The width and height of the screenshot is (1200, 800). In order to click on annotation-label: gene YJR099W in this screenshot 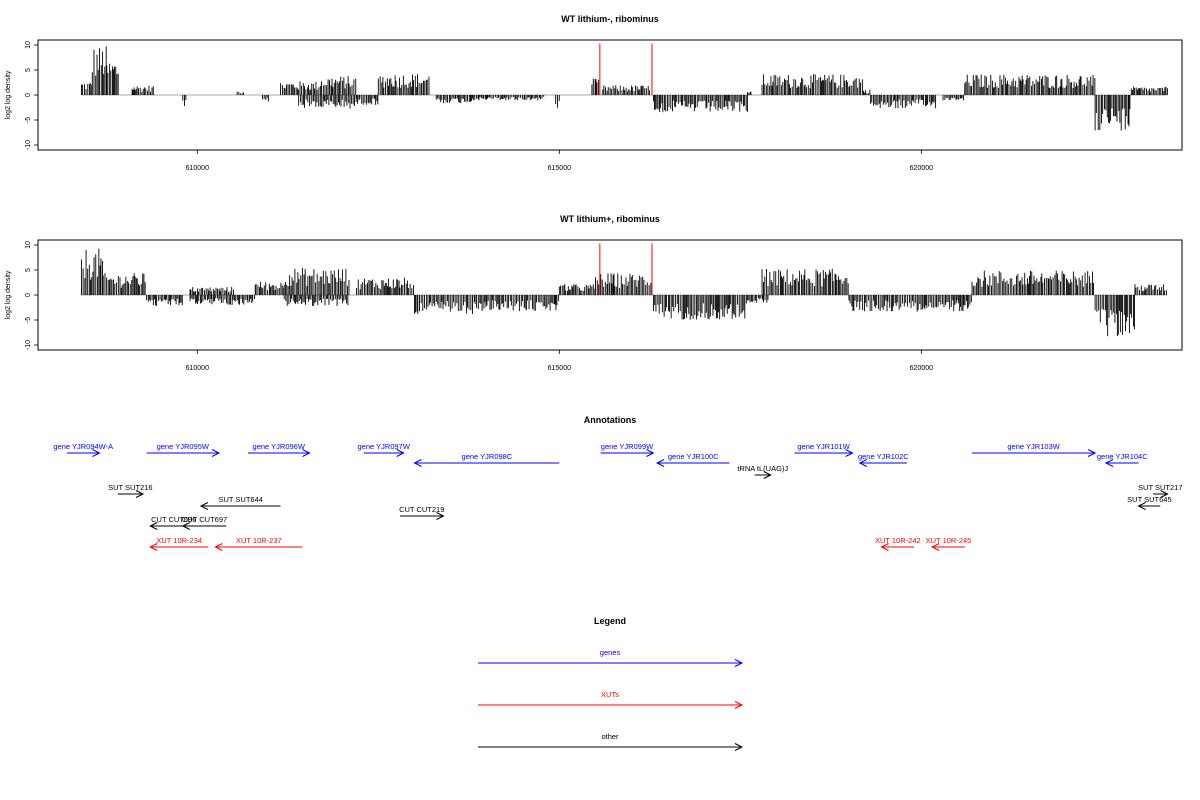, I will do `click(627, 446)`.